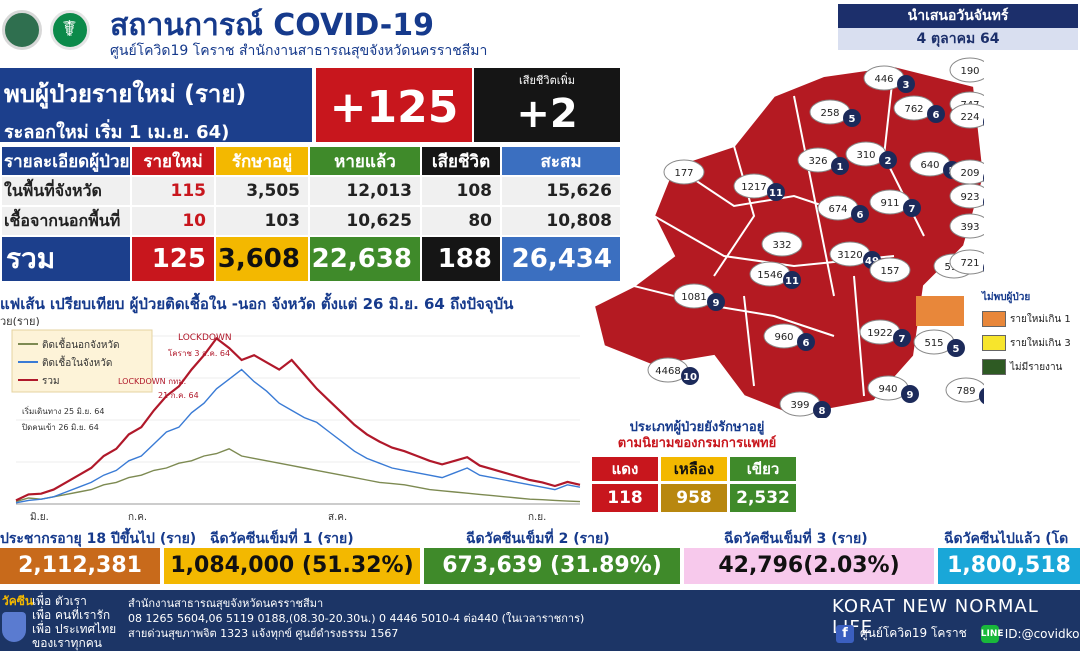 The height and width of the screenshot is (651, 1080). I want to click on facebook-icon: f, so click(845, 633).